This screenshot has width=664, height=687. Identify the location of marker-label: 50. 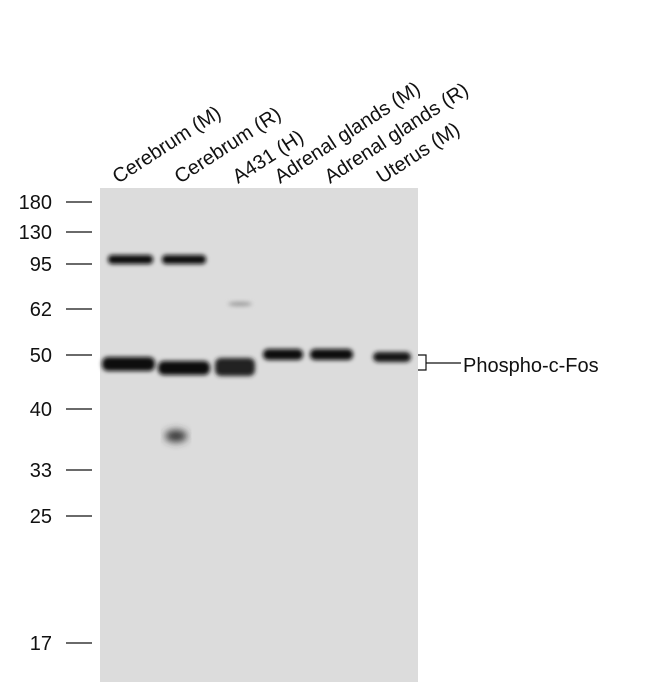
(41, 356).